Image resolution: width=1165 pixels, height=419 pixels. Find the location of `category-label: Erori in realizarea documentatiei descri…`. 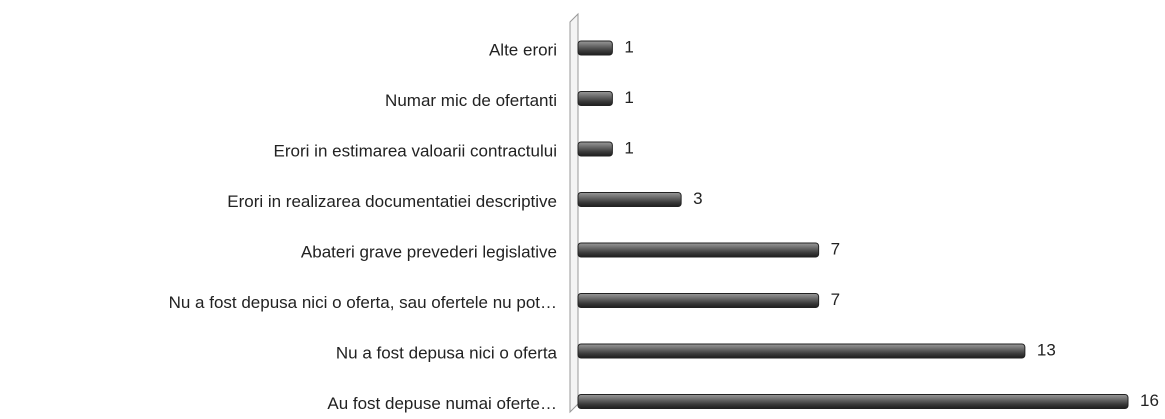

category-label: Erori in realizarea documentatiei descri… is located at coordinates (392, 201).